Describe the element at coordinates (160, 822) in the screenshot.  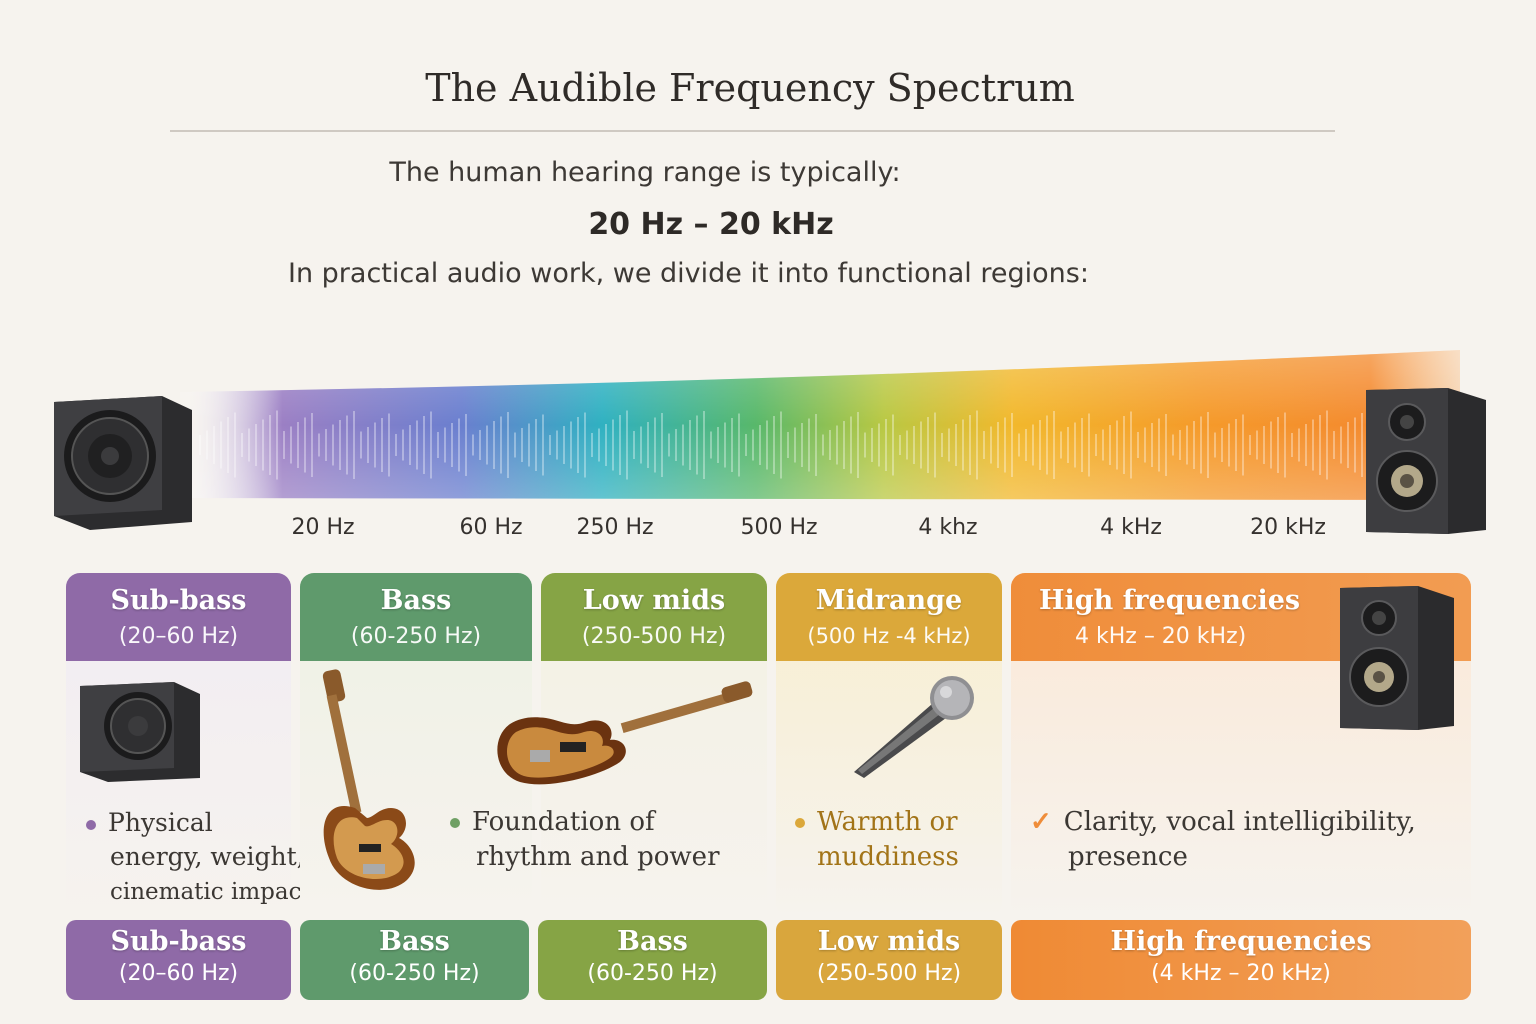
I see `bullet-line: Physical` at that location.